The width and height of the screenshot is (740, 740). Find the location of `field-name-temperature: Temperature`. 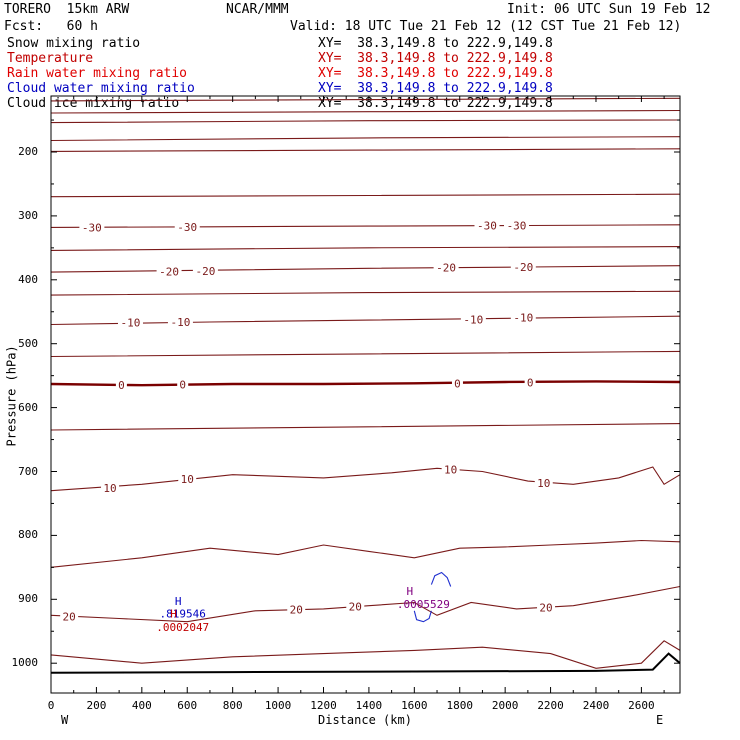

field-name-temperature: Temperature is located at coordinates (50, 58).